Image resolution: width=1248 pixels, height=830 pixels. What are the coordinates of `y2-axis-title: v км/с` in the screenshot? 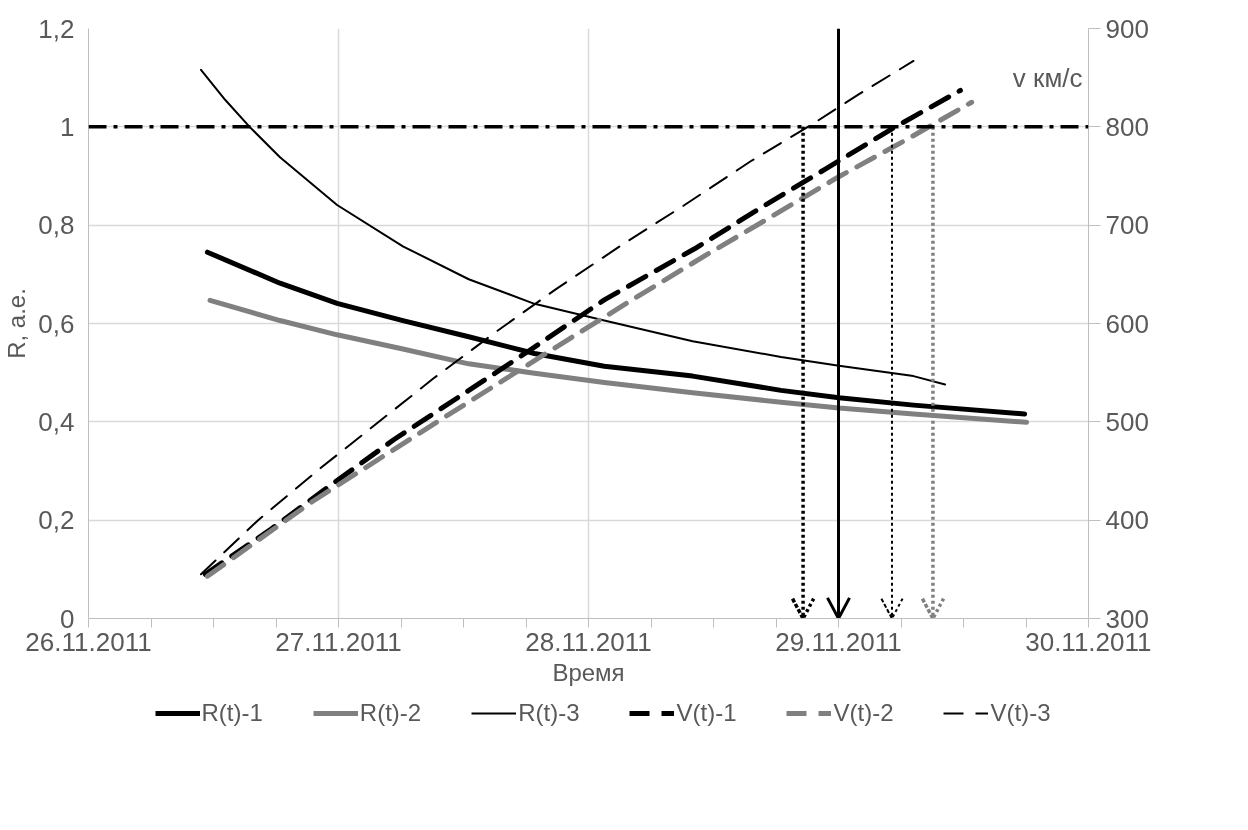 It's located at (1047, 77).